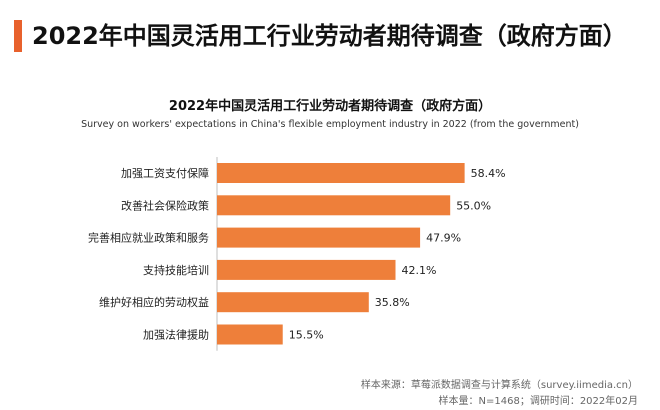 This screenshot has width=660, height=410. Describe the element at coordinates (443, 238) in the screenshot. I see `value-label-2: 47.9%` at that location.